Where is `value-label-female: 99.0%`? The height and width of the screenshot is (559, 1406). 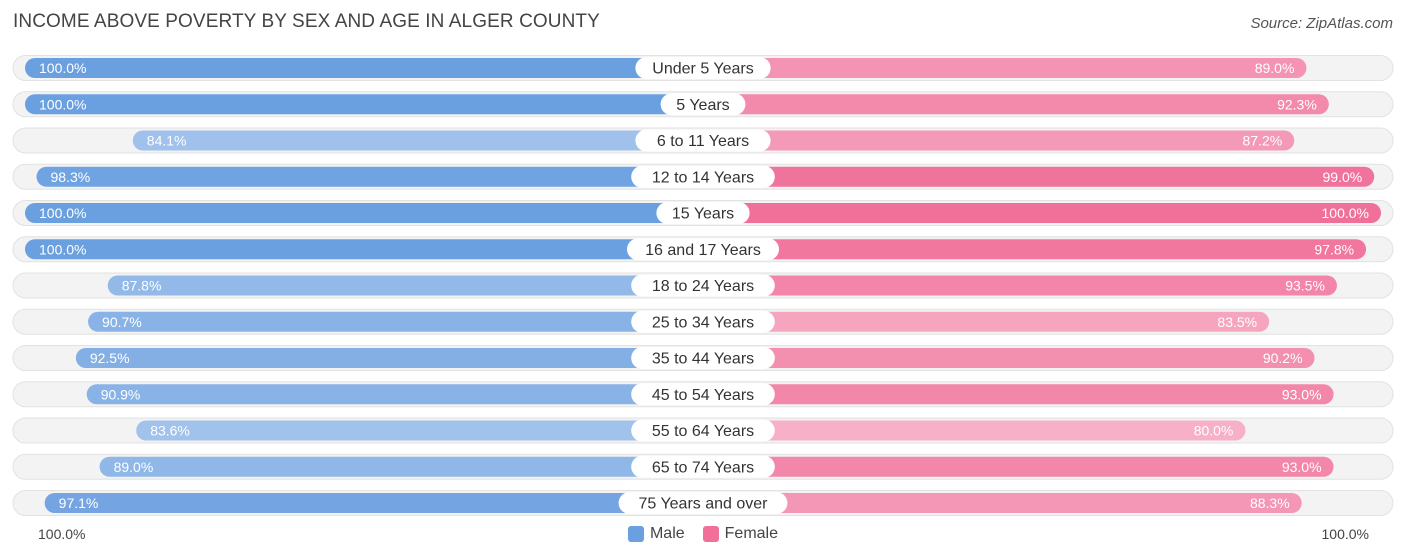
value-label-female: 99.0% is located at coordinates (1343, 177).